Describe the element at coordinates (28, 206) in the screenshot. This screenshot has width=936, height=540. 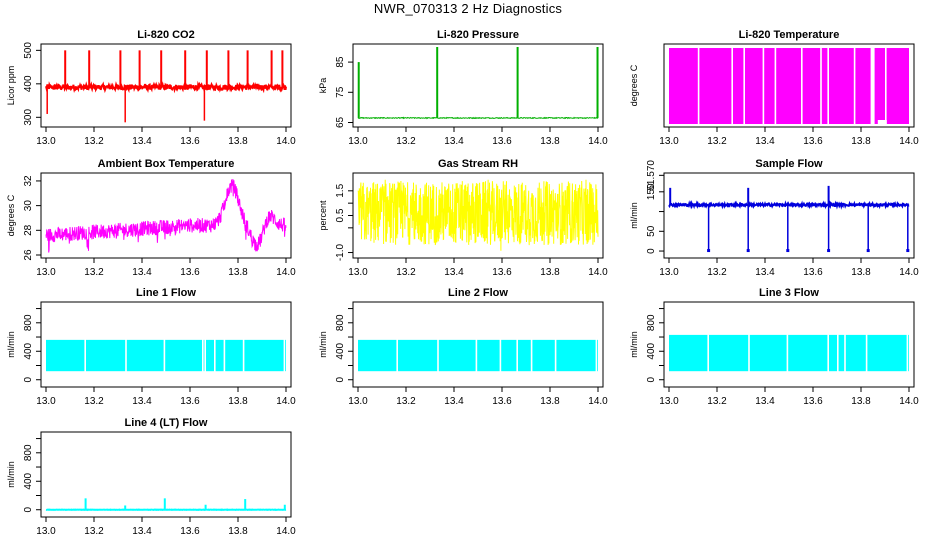
I see `y-tick-label: 30` at that location.